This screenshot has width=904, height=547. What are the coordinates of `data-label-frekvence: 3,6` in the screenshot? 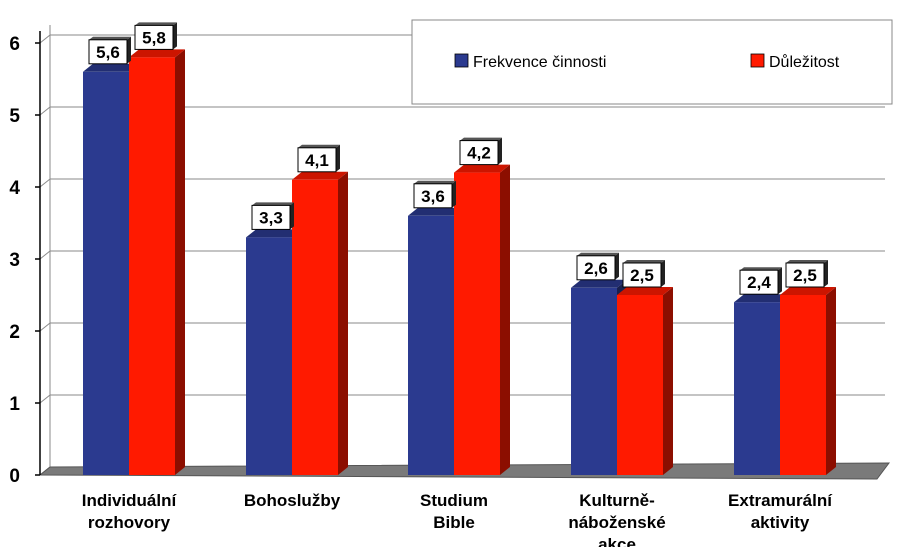 It's located at (434, 194).